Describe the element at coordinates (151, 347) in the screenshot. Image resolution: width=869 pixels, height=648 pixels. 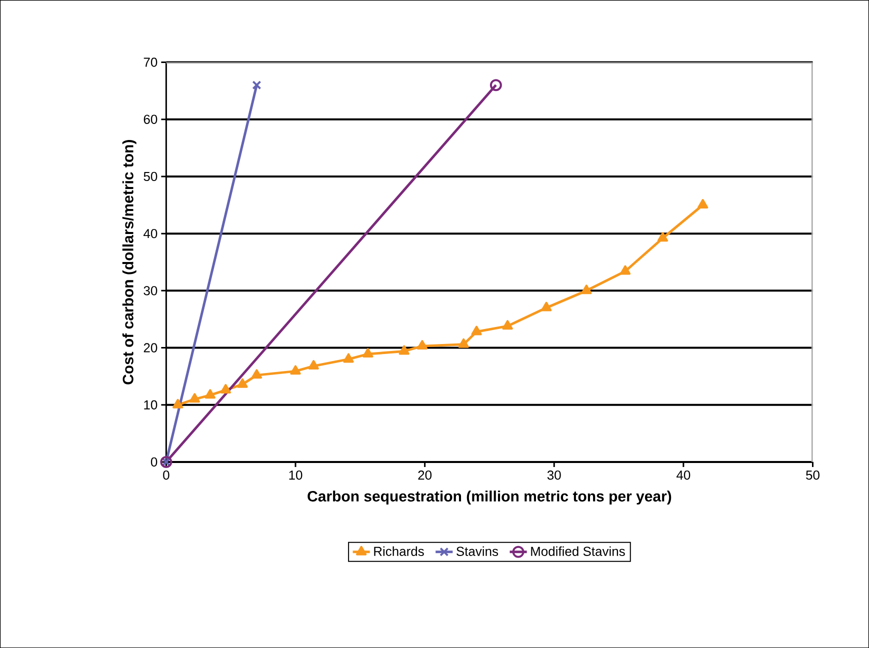
I see `y-tick-label: 20` at that location.